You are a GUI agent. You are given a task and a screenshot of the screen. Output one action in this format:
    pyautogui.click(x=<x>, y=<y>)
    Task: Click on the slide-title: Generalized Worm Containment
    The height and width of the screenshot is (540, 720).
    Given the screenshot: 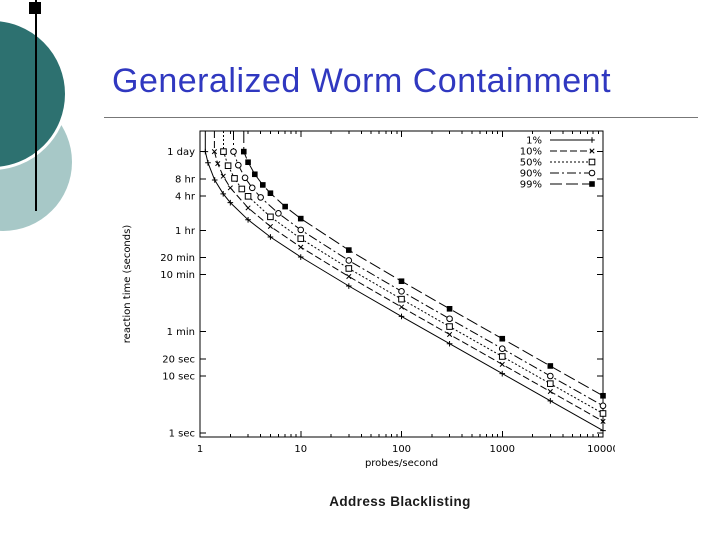 What is the action you would take?
    pyautogui.click(x=362, y=81)
    